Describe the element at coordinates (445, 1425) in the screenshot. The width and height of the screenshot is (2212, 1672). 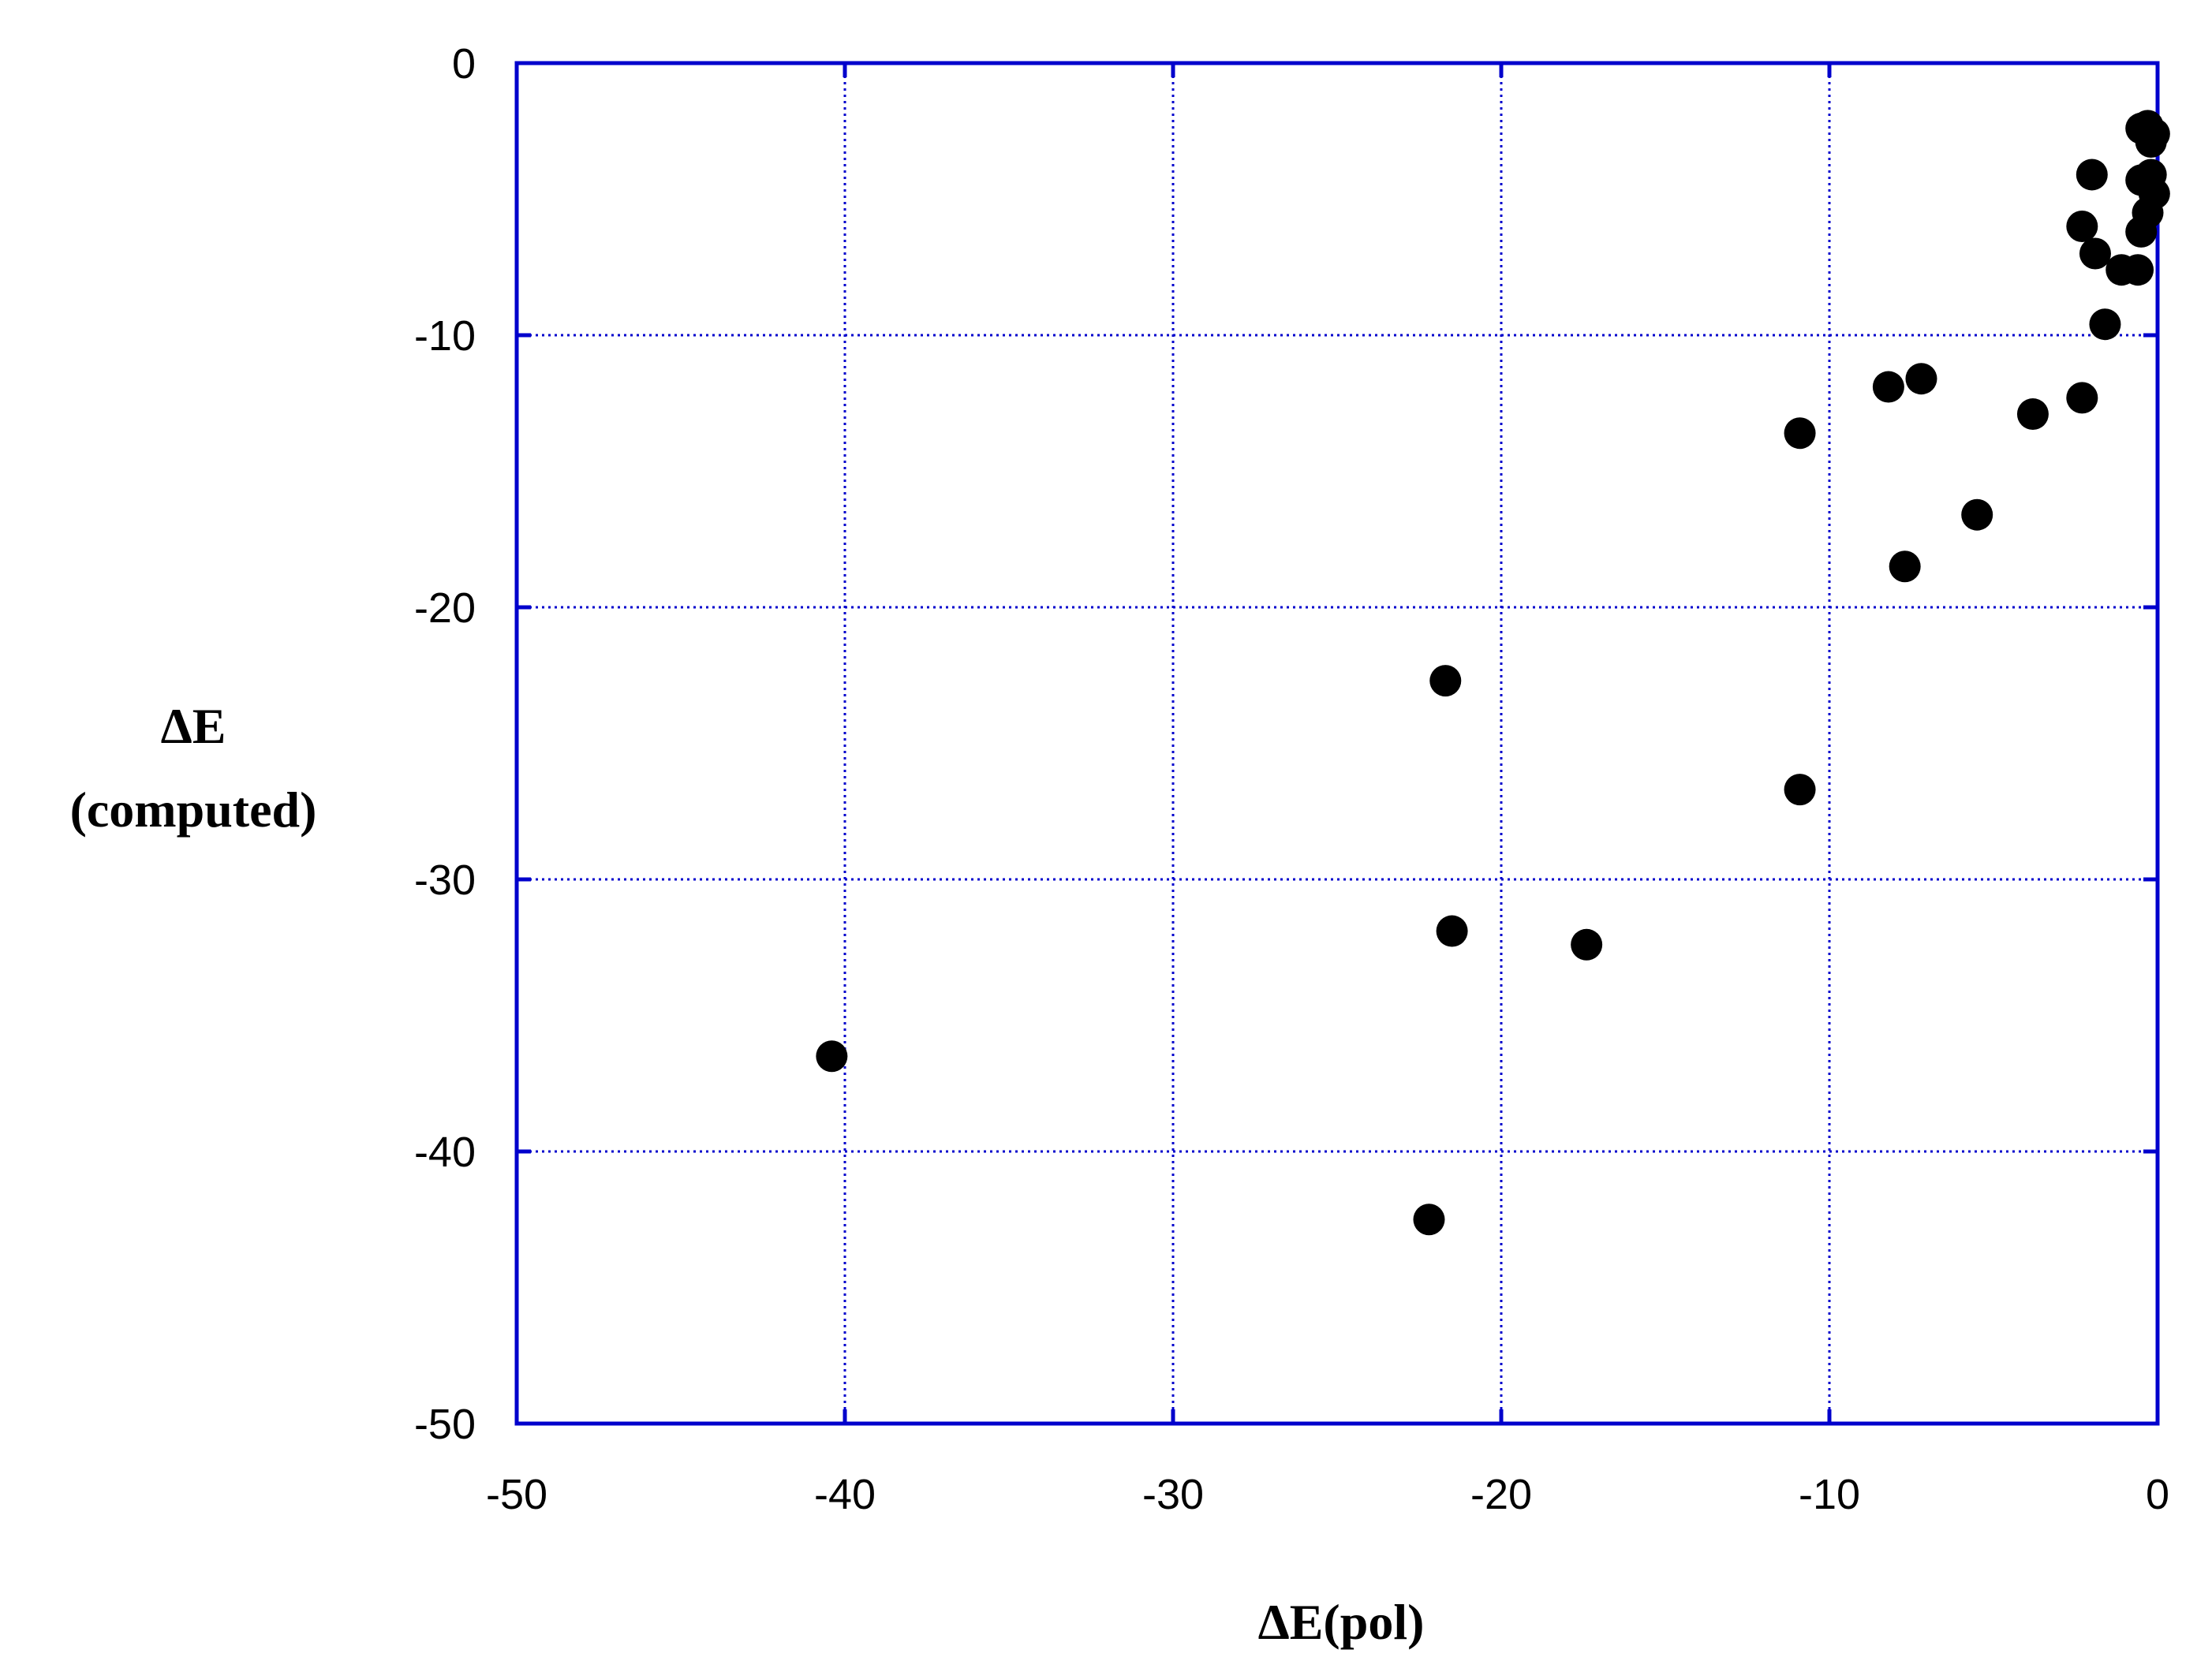
I see `y-tick-label: -50` at that location.